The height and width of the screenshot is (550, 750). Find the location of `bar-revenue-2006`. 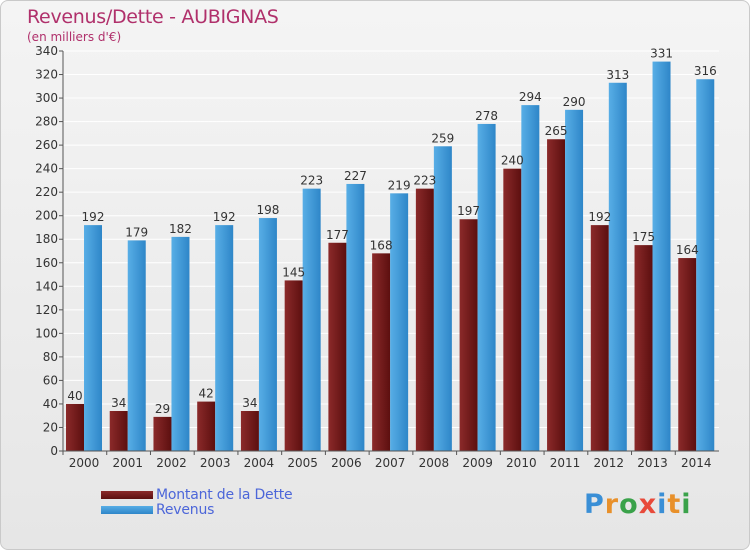

bar-revenue-2006 is located at coordinates (355, 317).